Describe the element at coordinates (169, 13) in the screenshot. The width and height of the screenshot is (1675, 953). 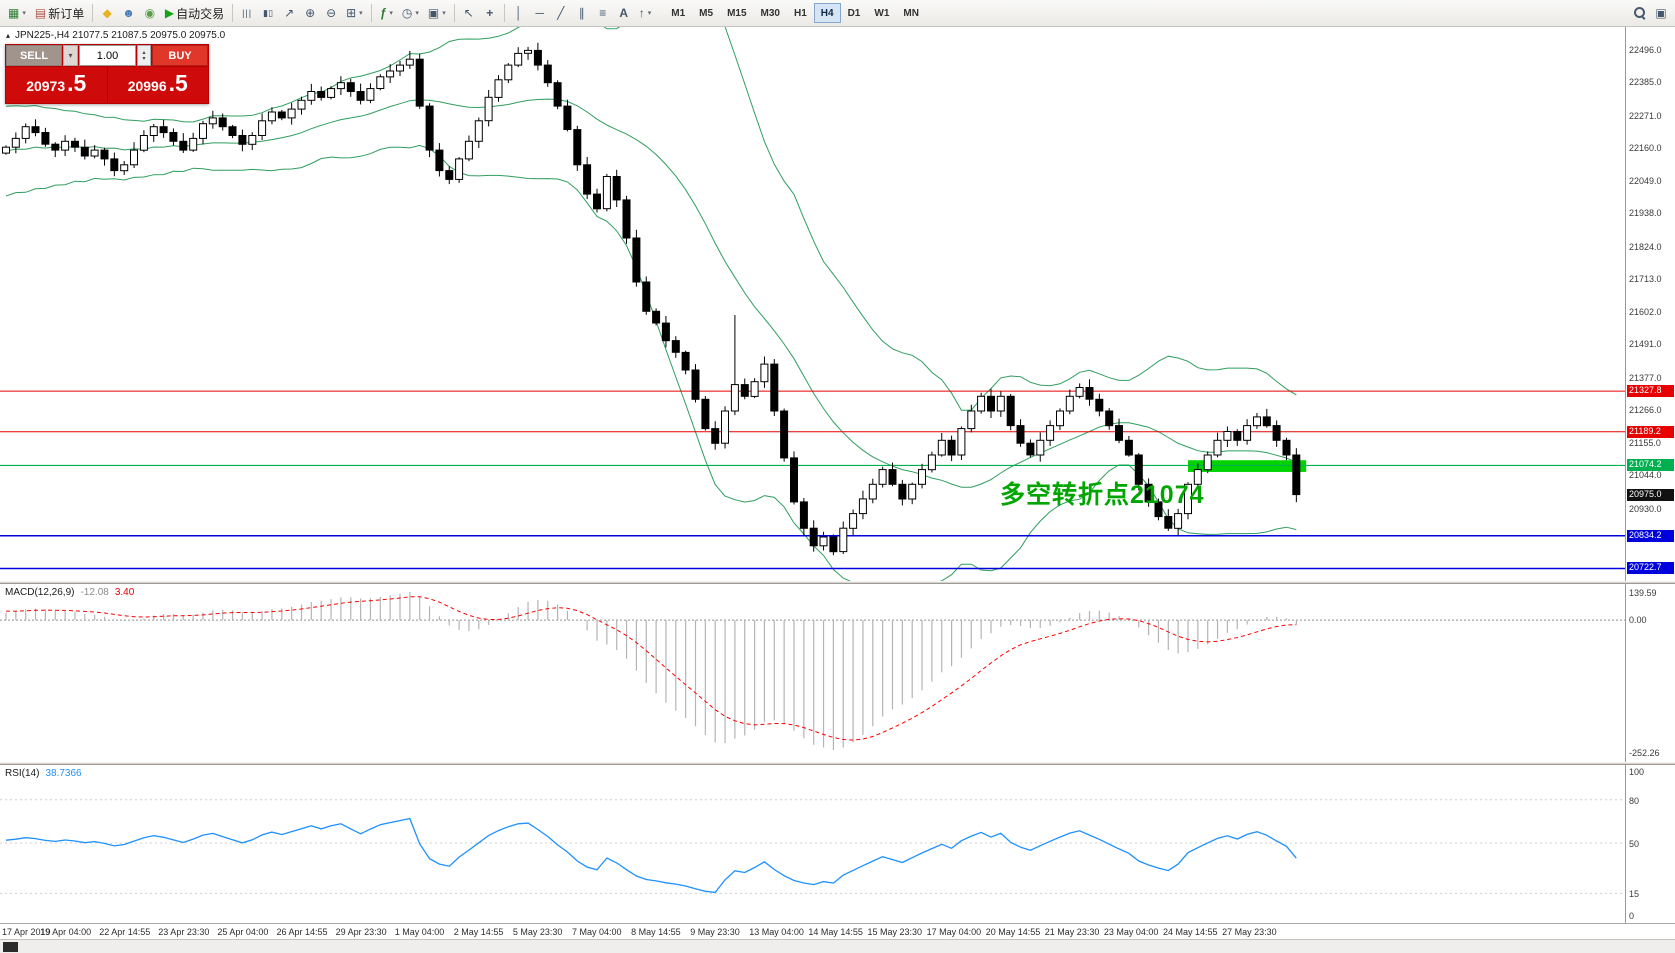
I see `auto-trading-icon: ▶` at that location.